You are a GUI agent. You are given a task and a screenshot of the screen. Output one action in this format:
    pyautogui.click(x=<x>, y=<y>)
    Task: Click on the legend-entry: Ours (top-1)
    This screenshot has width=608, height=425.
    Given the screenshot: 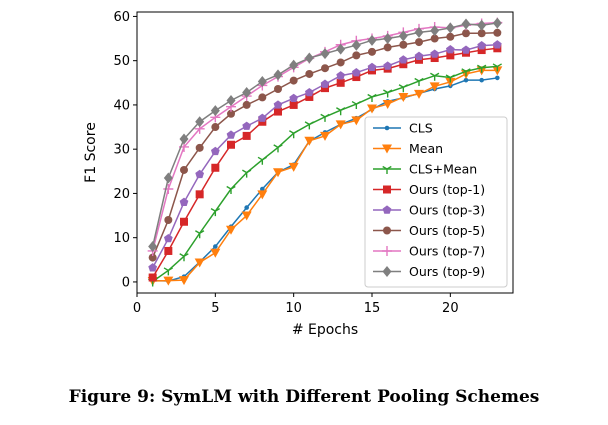 What is the action you would take?
    pyautogui.click(x=429, y=189)
    